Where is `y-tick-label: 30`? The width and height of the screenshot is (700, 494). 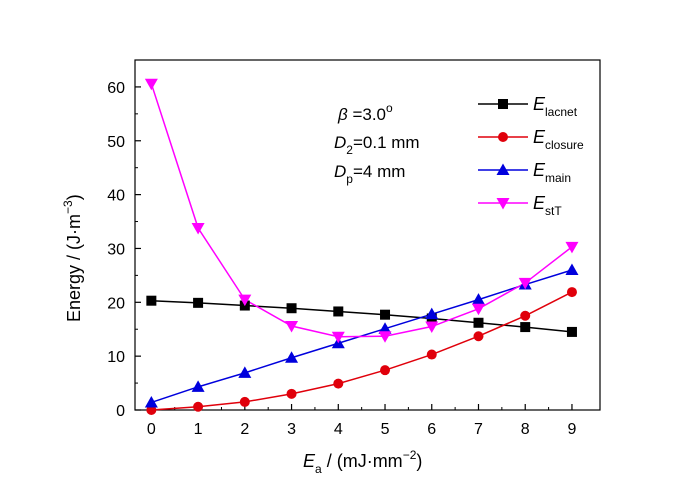
y-tick-label: 30 is located at coordinates (116, 249).